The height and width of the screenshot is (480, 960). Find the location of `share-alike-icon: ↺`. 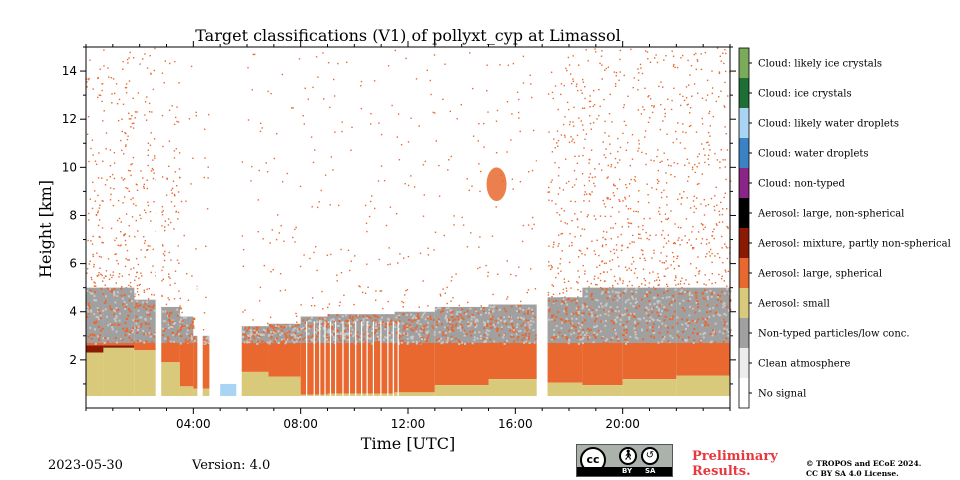

share-alike-icon: ↺ is located at coordinates (650, 456).